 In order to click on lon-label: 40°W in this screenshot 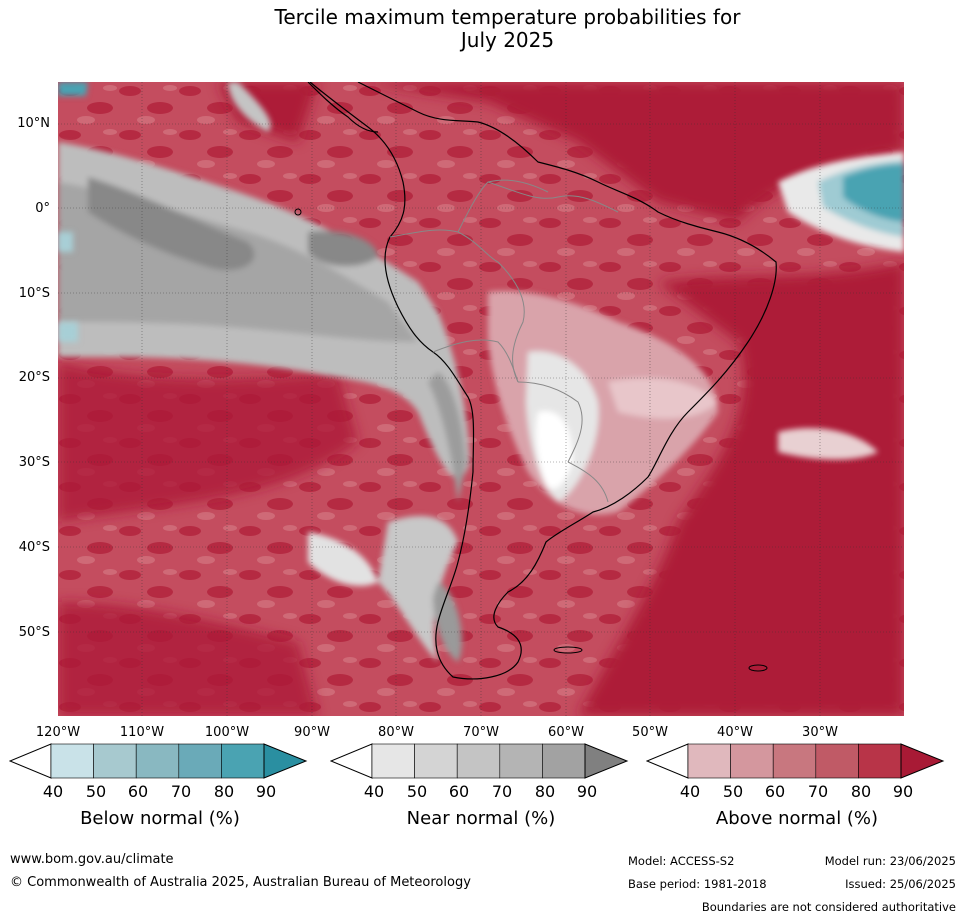, I will do `click(735, 732)`.